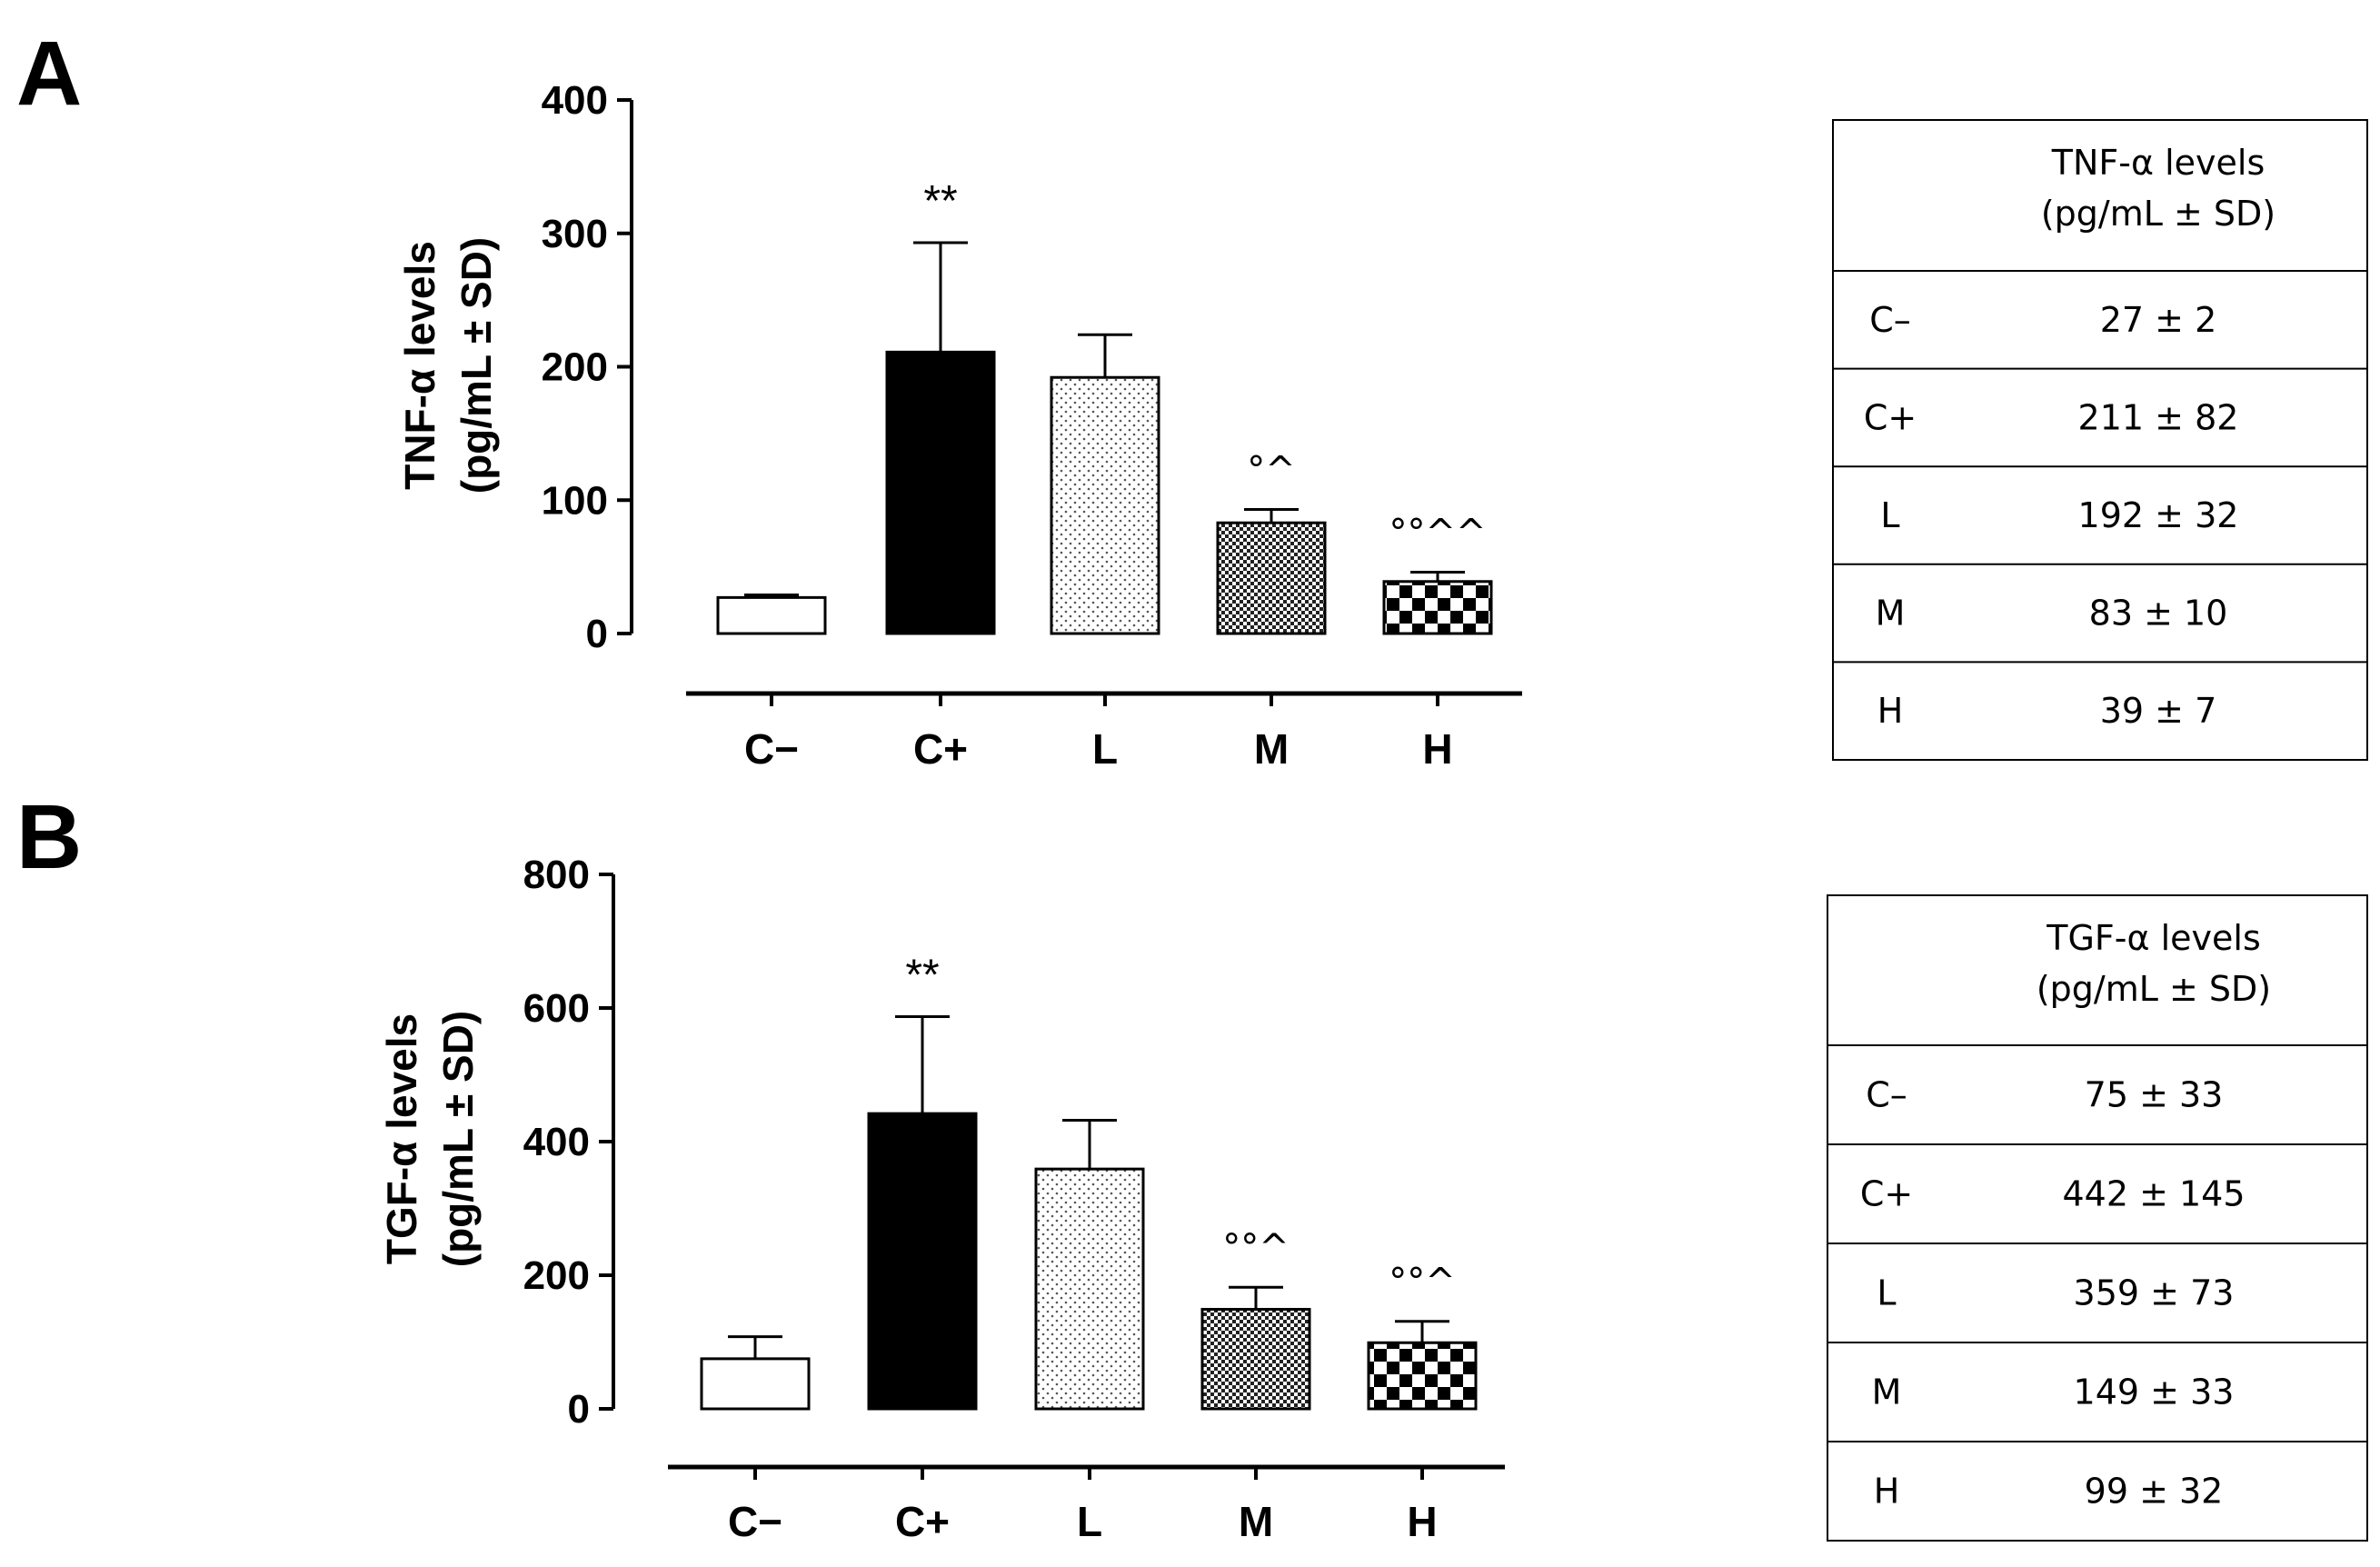  I want to click on table-row: C– 75 ± 33, so click(2044, 1095).